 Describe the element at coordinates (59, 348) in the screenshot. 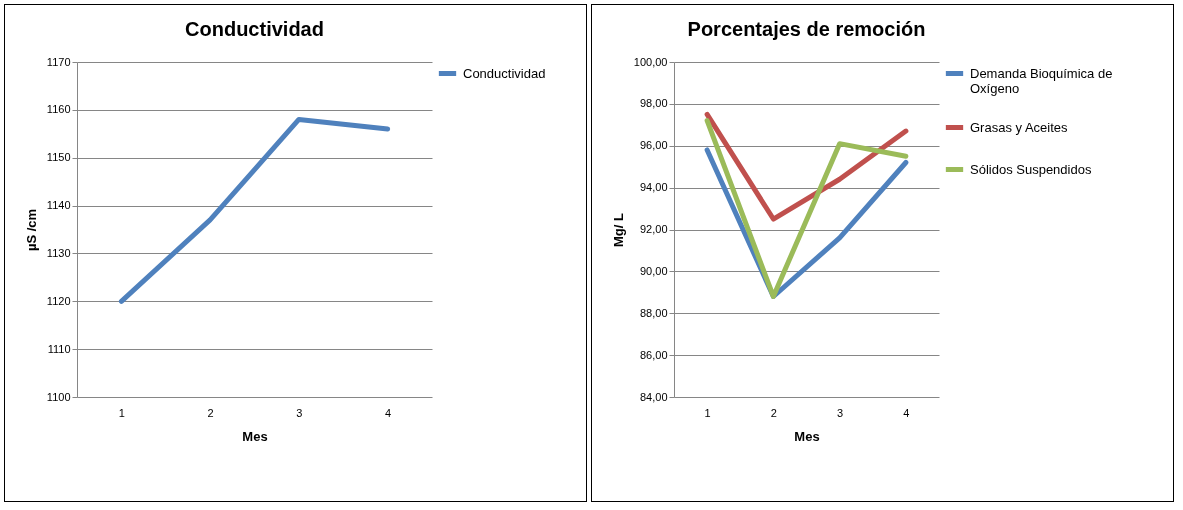

I see `y-tick-label: 1110` at that location.